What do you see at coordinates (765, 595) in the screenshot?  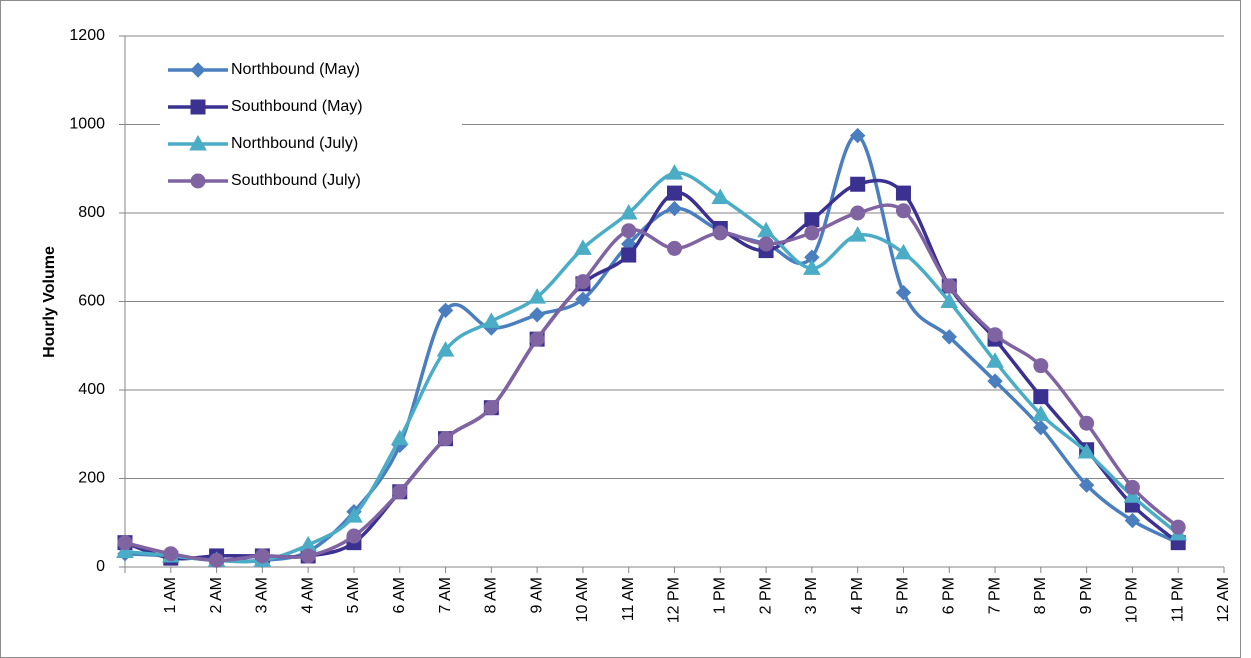 I see `x-tick-label: 2 PM` at bounding box center [765, 595].